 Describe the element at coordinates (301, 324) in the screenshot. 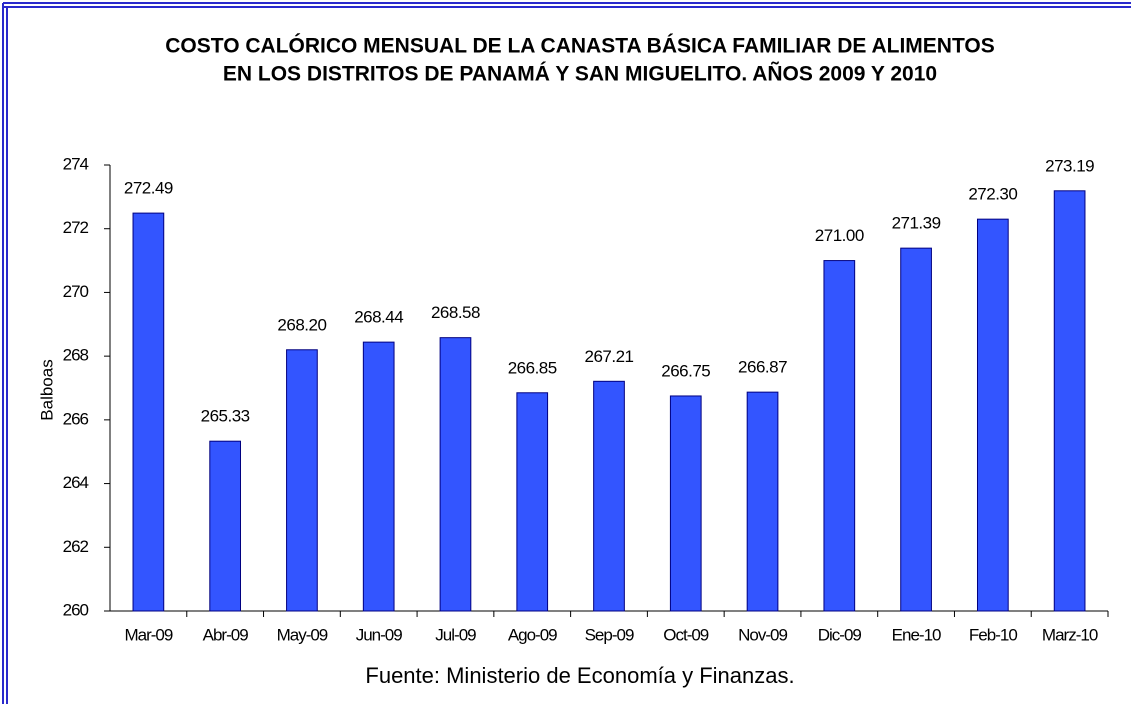

I see `data-label: 268.20` at that location.